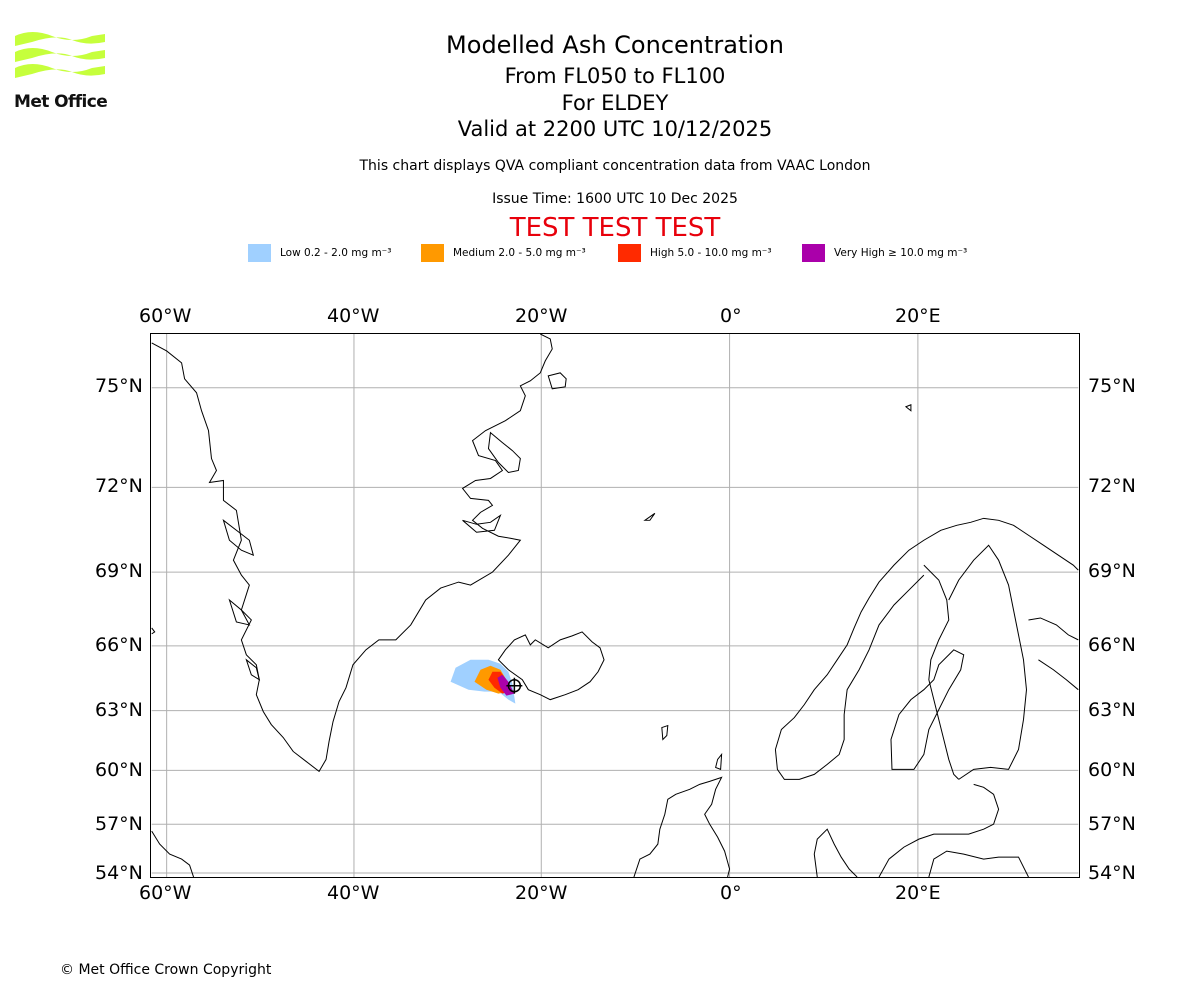  I want to click on legend-swatch-medium, so click(432, 253).